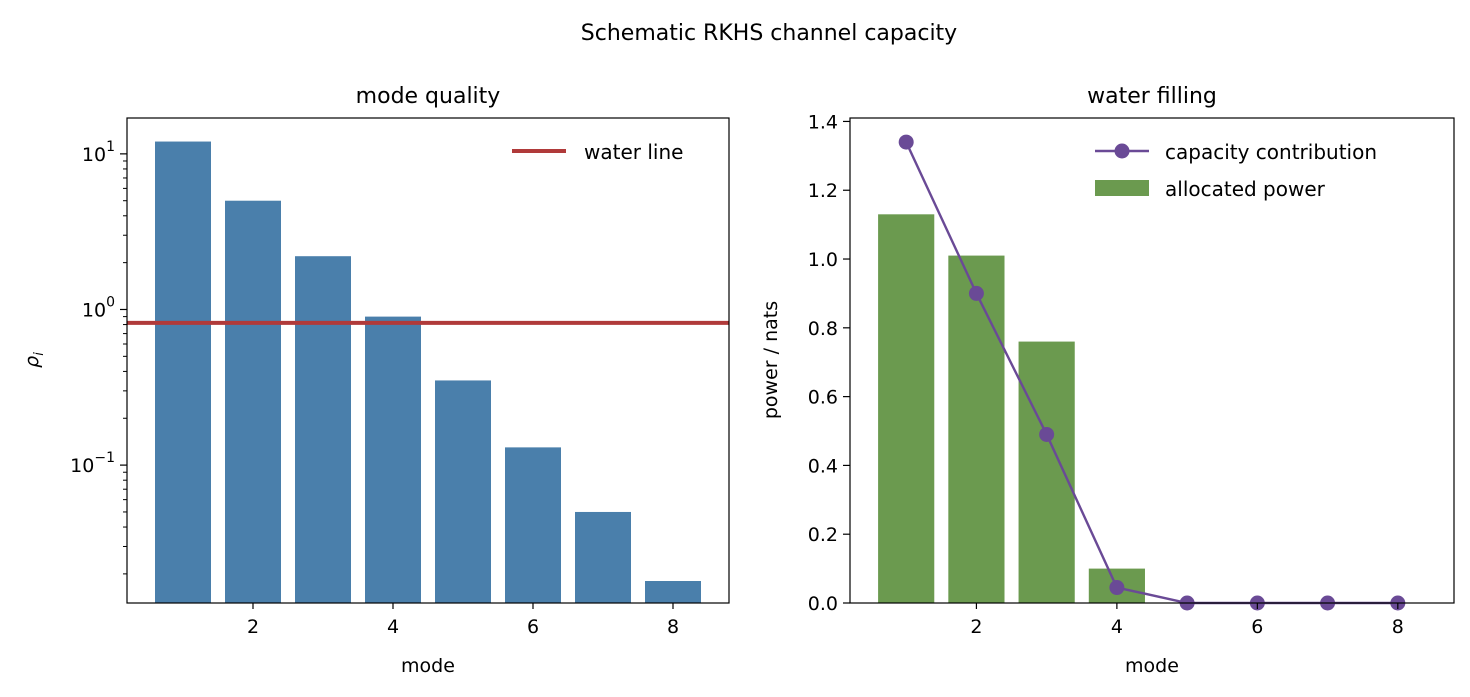  Describe the element at coordinates (253, 627) in the screenshot. I see `left-x-tick-label: 2` at that location.